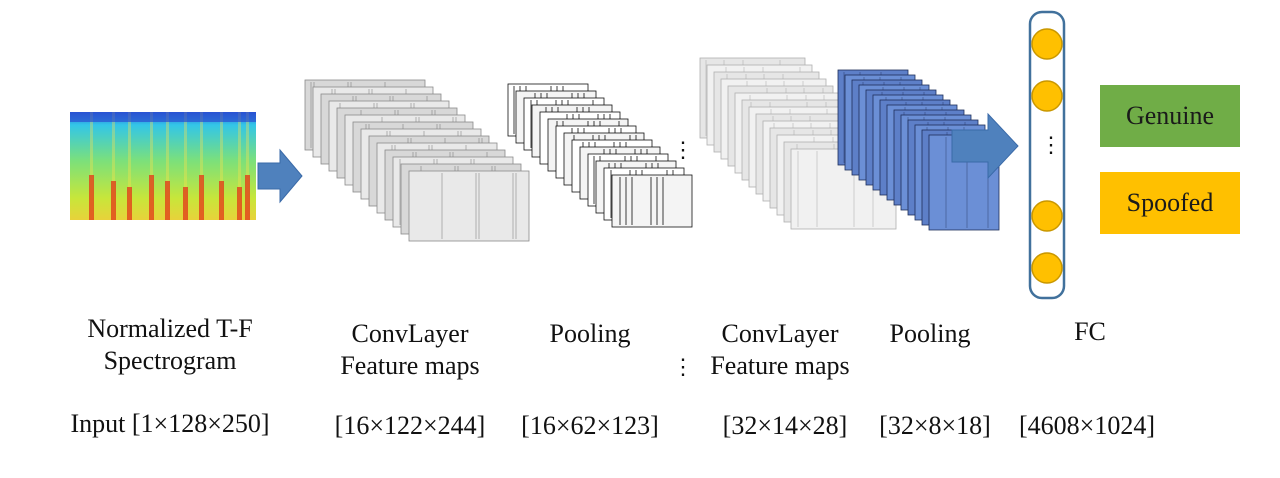 This screenshot has height=478, width=1280. I want to click on input-spectrogram, so click(163, 166).